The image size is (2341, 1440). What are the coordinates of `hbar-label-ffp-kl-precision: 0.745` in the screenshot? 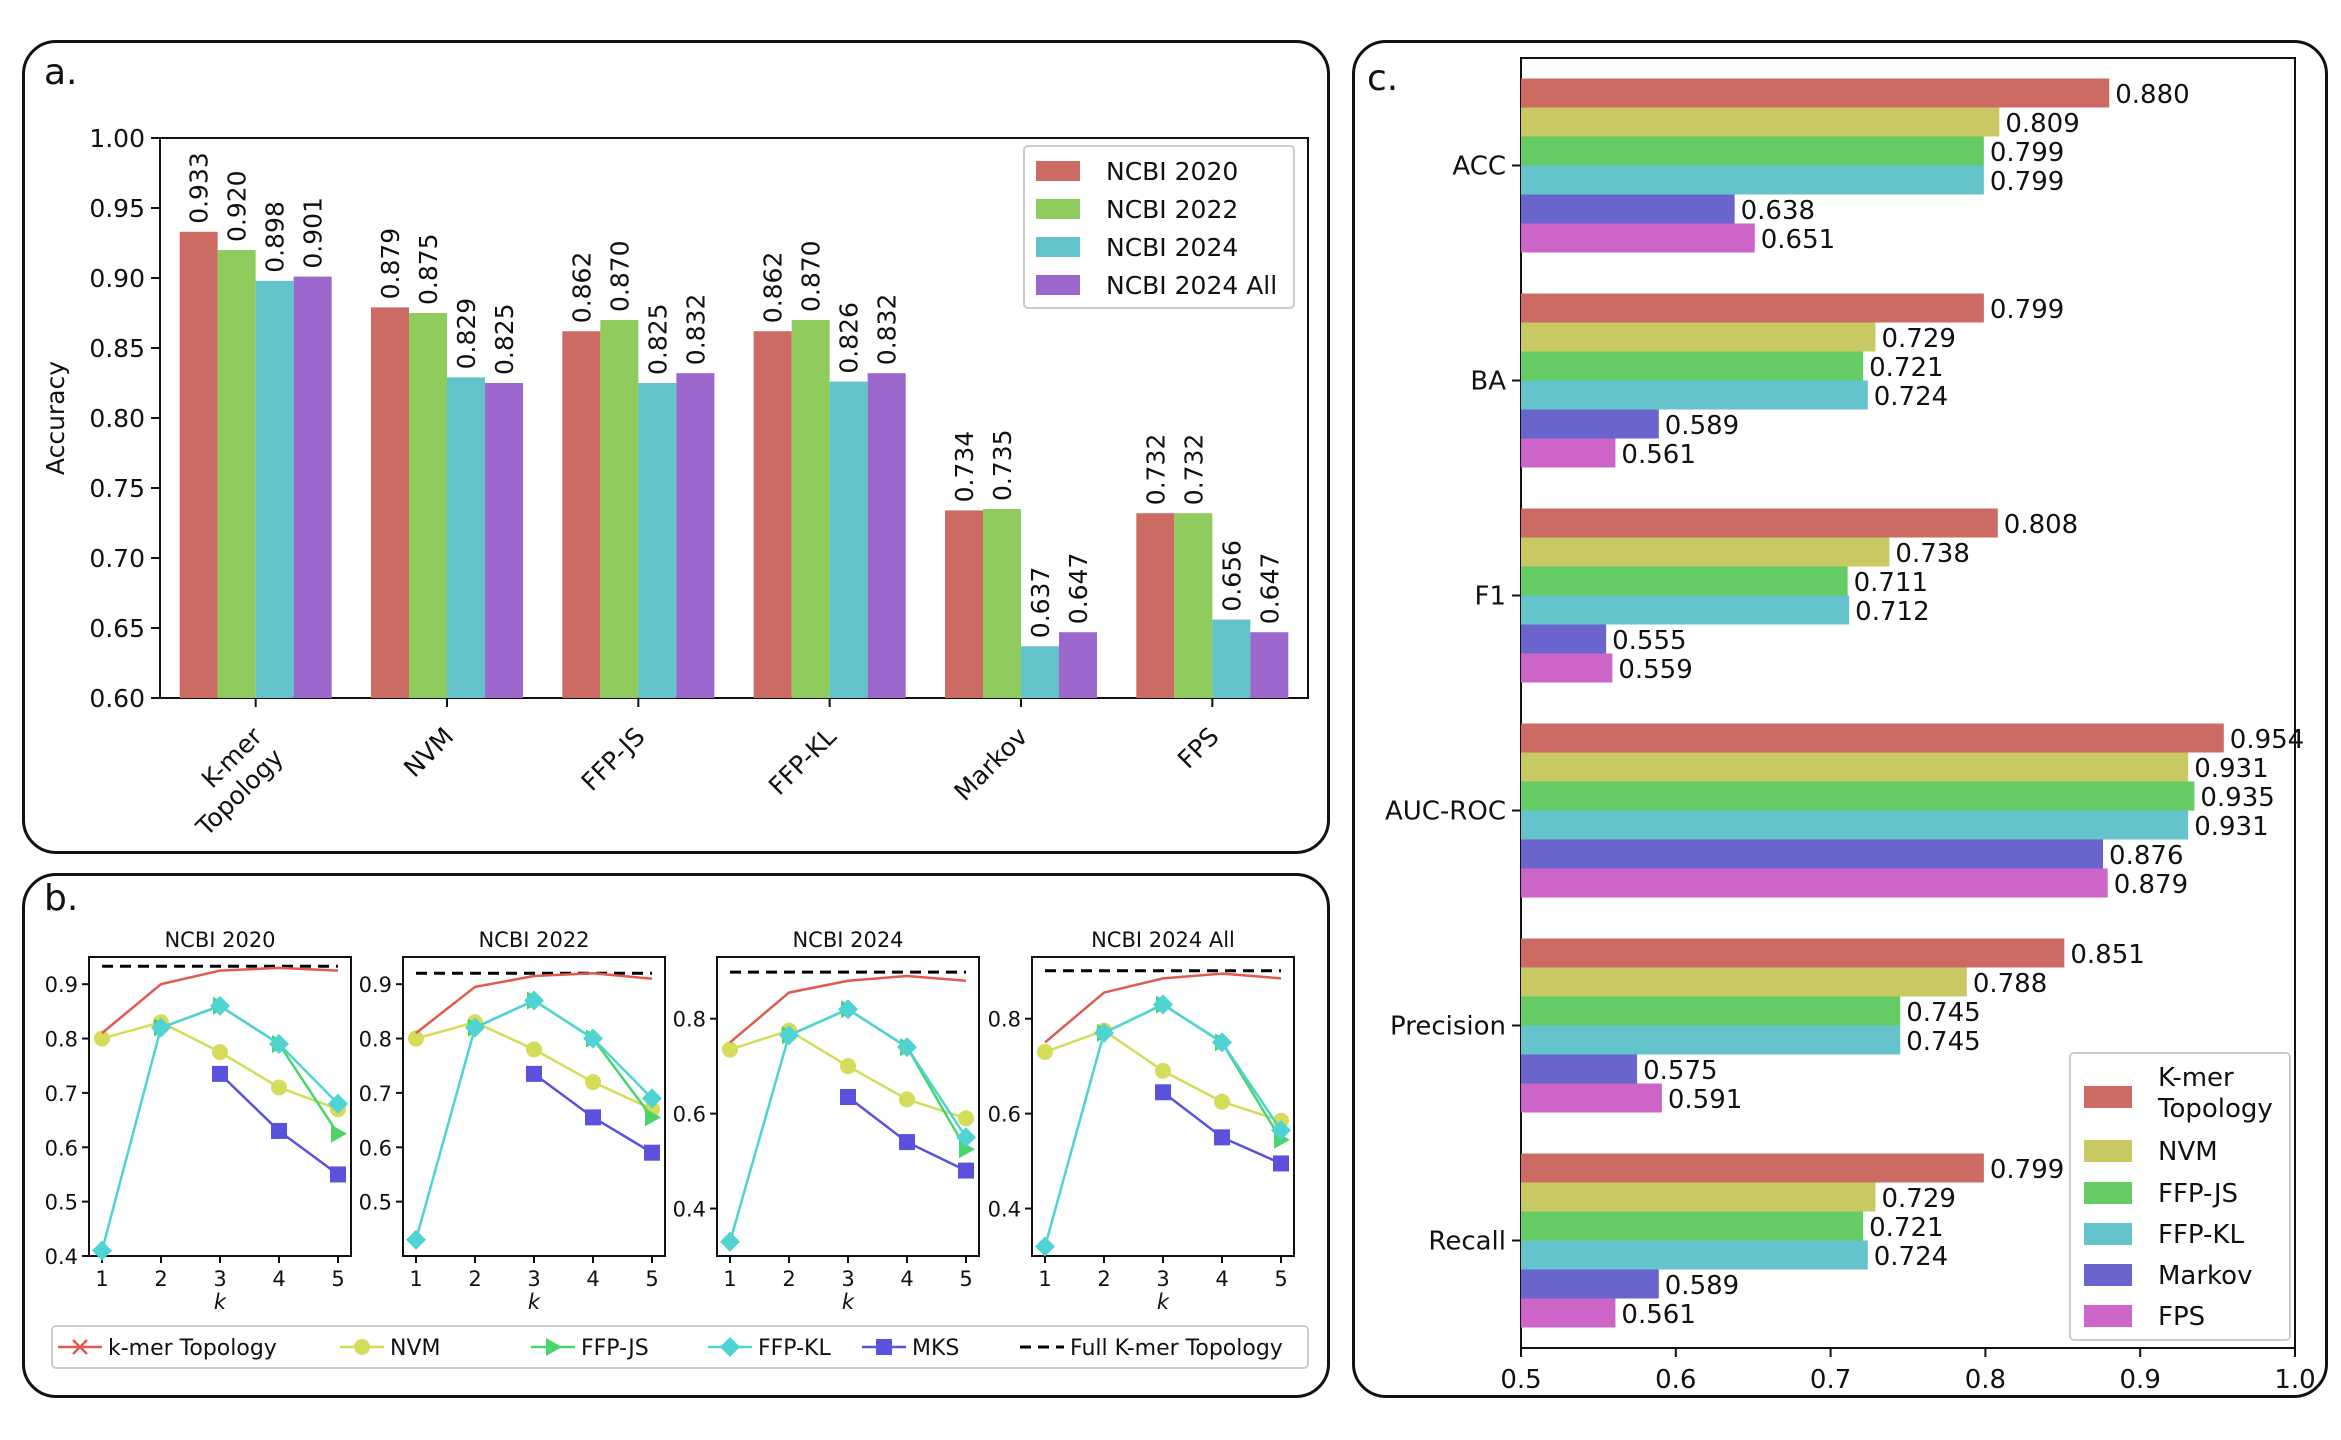 It's located at (1943, 1042).